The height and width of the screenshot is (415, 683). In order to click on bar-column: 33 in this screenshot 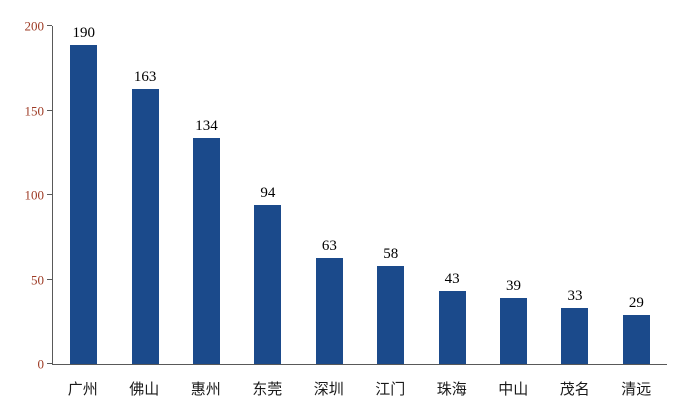, I will do `click(574, 195)`.